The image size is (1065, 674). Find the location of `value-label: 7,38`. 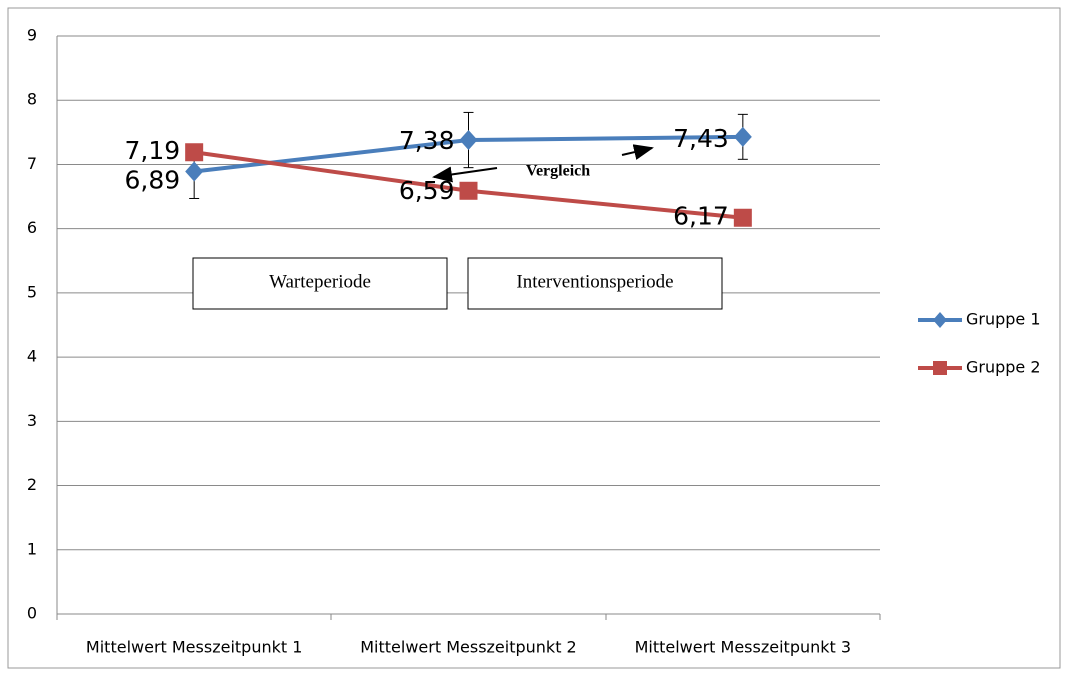

value-label: 7,38 is located at coordinates (427, 140).